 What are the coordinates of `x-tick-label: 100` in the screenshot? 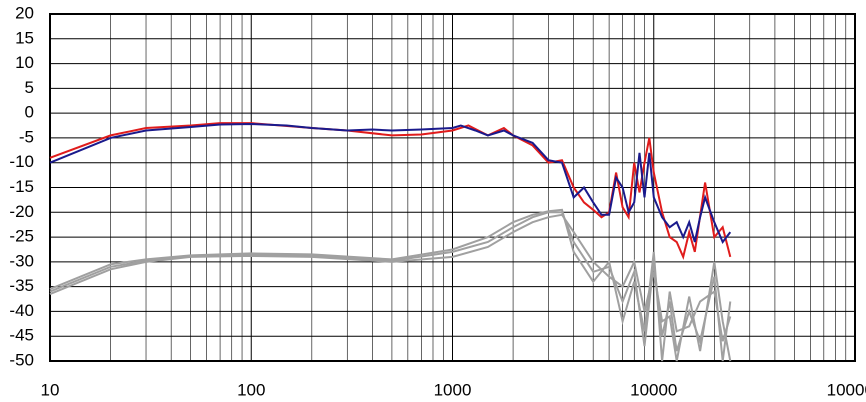 It's located at (251, 389).